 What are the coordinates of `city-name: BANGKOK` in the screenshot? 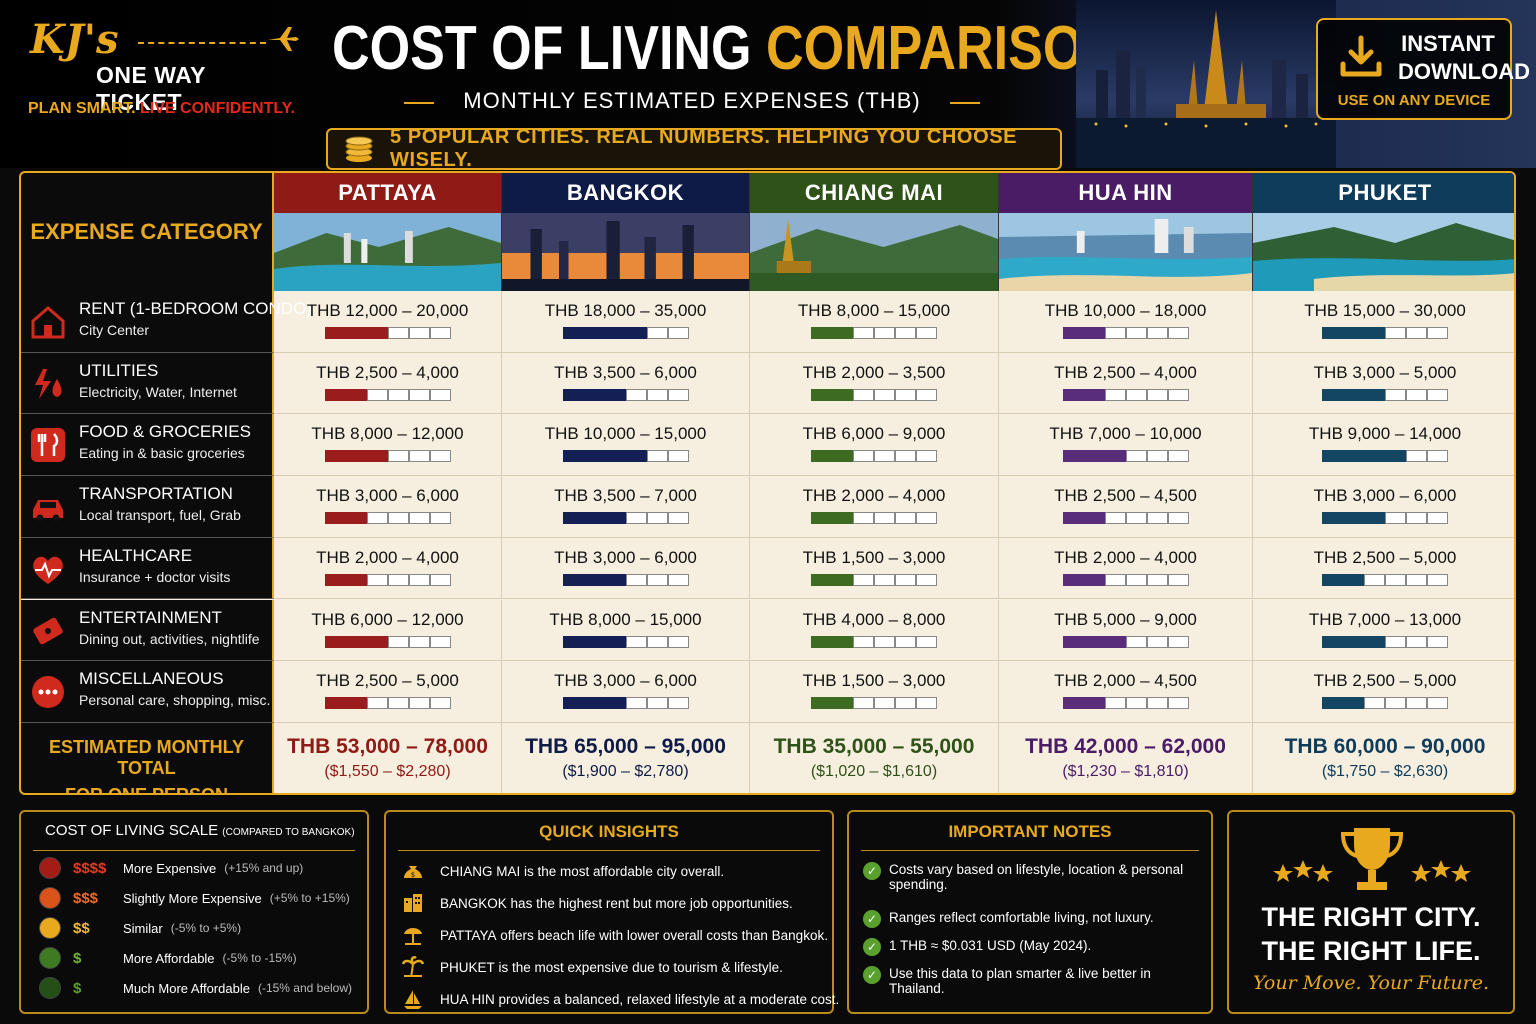 It's located at (625, 193).